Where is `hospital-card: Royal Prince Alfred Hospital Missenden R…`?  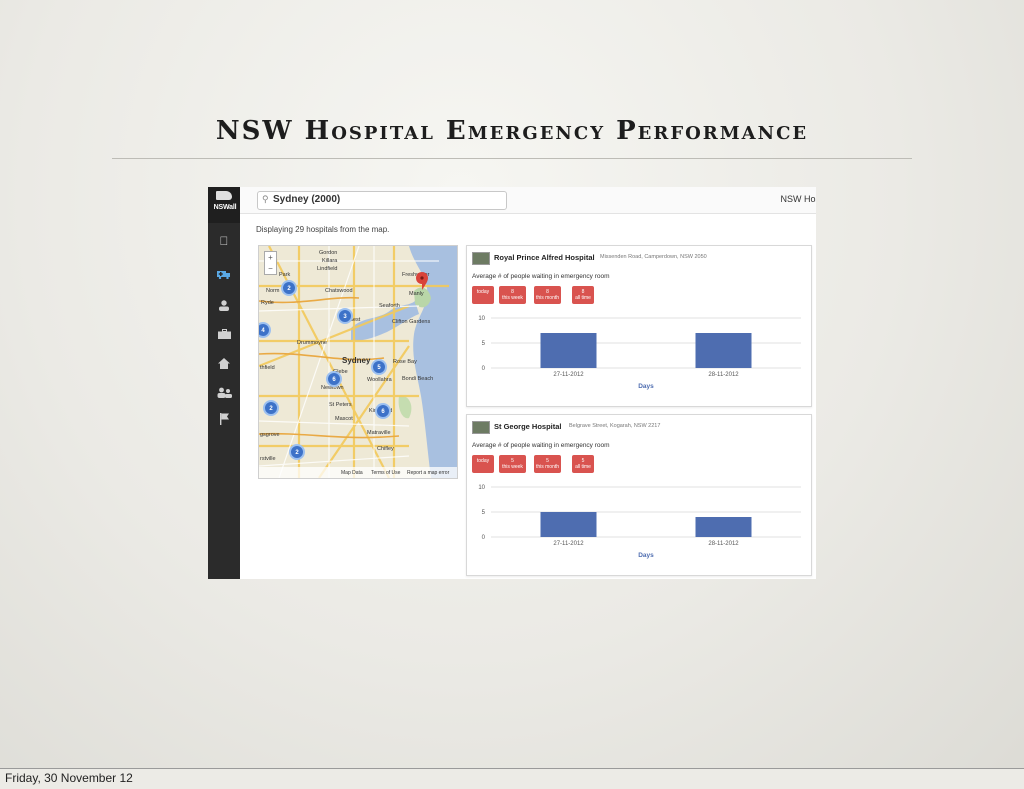 hospital-card: Royal Prince Alfred Hospital Missenden R… is located at coordinates (639, 326).